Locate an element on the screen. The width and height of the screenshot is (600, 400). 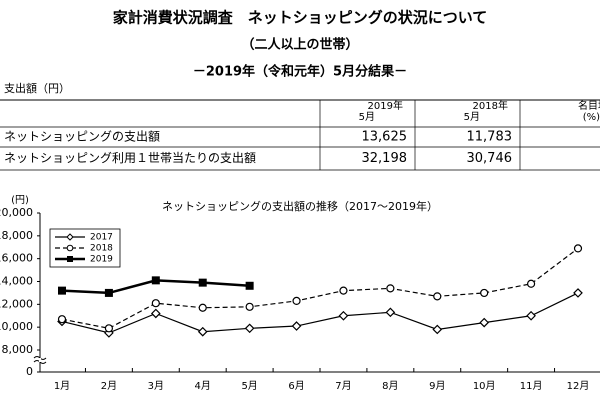
cell: 13,625 is located at coordinates (385, 137).